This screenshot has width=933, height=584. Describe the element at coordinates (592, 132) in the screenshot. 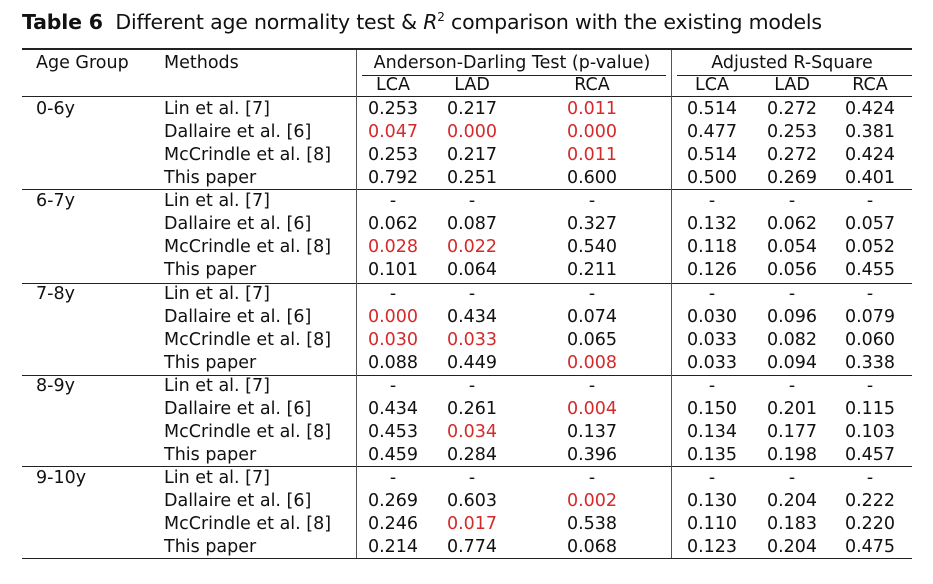

I see `ad-rca-cell: 0.000` at that location.